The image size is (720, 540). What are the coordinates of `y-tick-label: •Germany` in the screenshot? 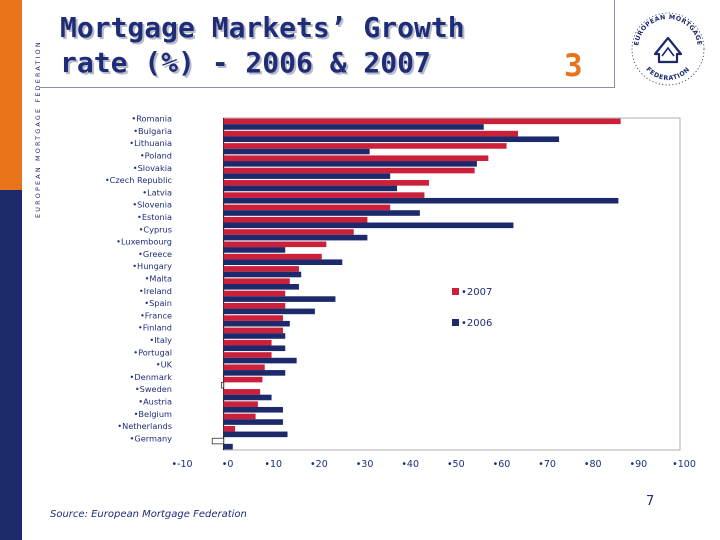 It's located at (151, 438).